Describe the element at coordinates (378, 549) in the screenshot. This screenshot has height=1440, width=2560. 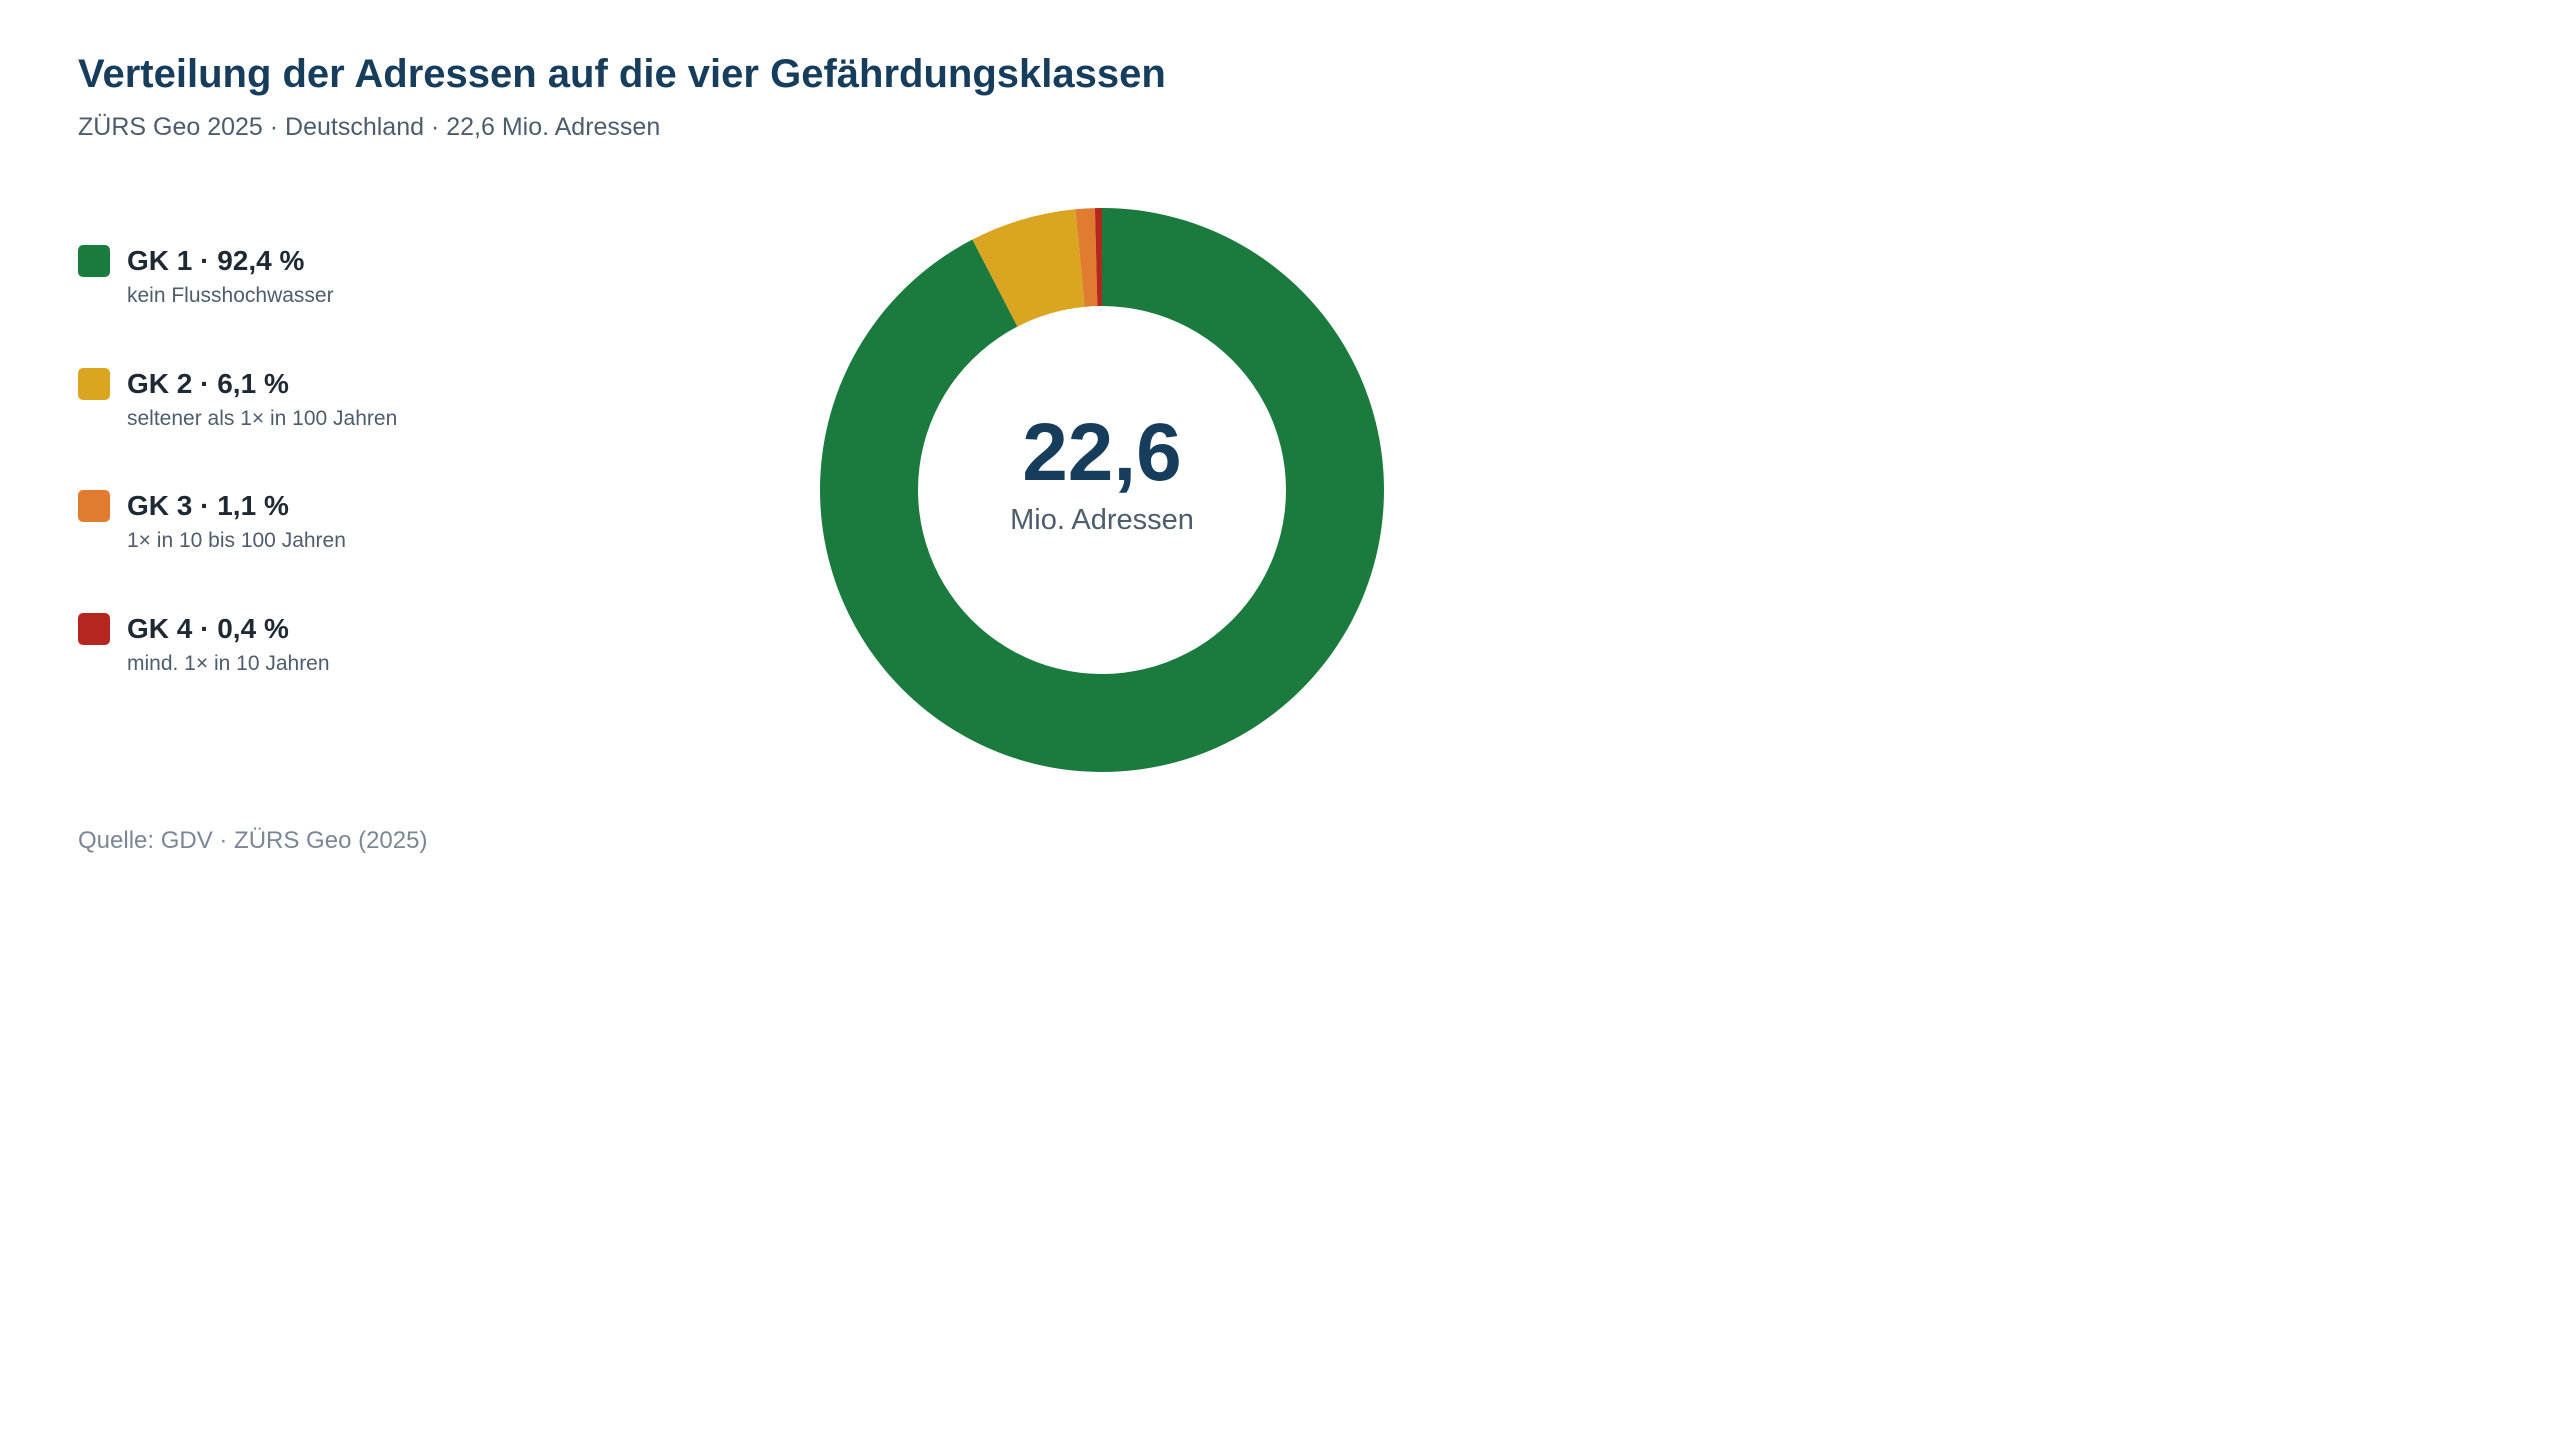
I see `legend-item-gk3: GK 3 · 1,1 % 1× in 10 bis 100 Jahren` at that location.